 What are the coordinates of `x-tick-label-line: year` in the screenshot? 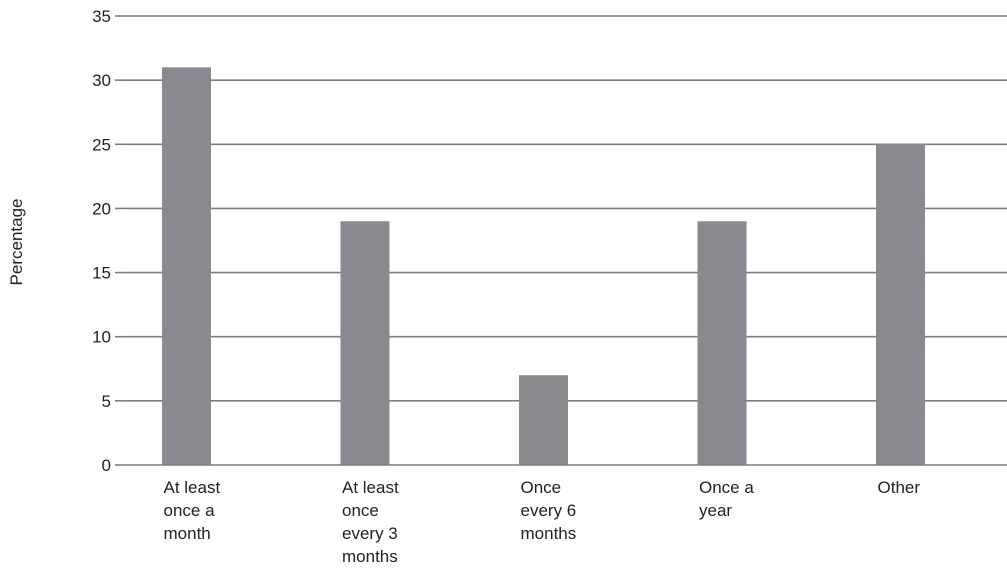 It's located at (715, 510).